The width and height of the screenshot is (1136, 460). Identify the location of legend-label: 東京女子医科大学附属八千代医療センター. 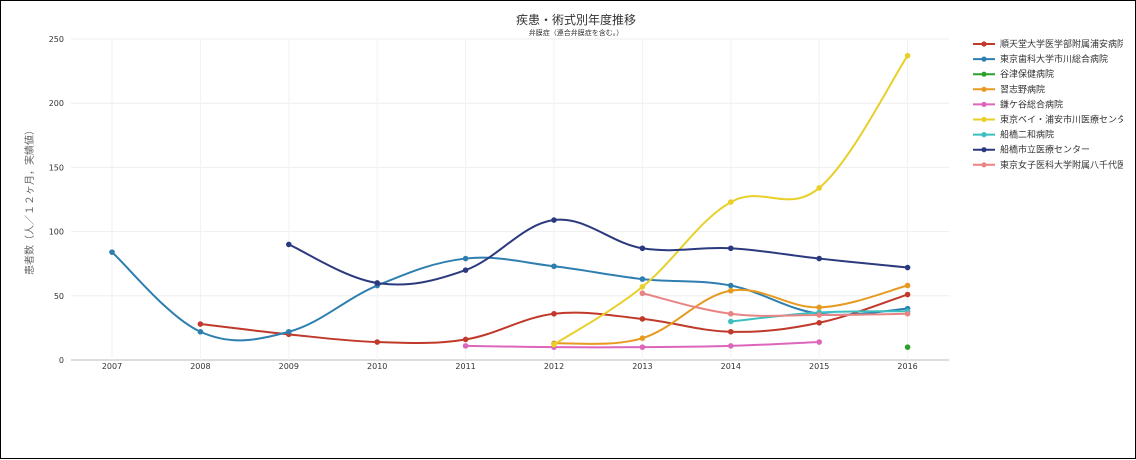
(1068, 165).